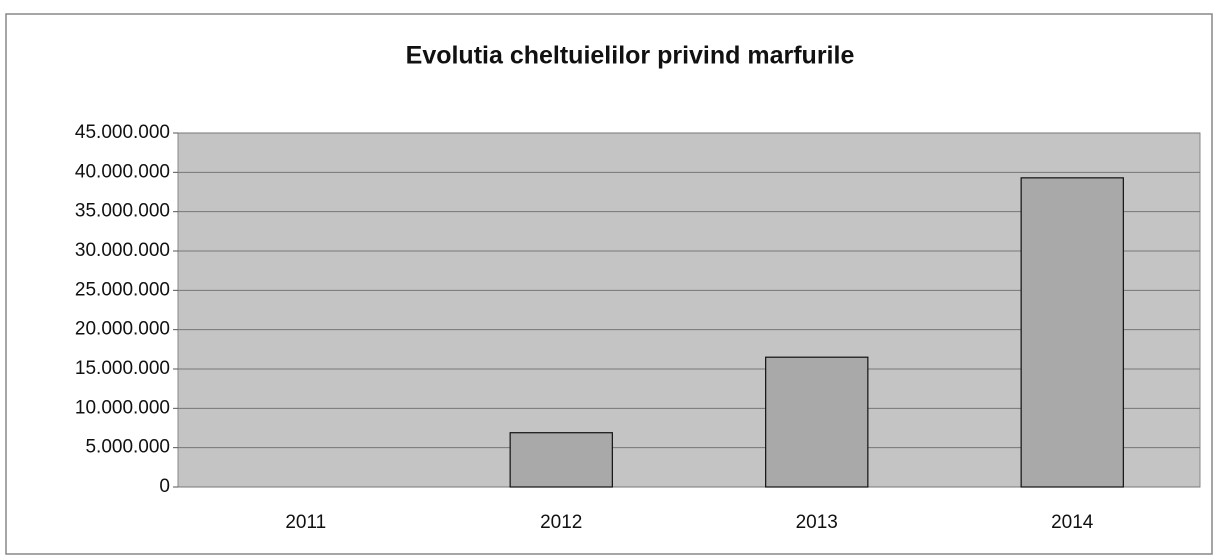 The height and width of the screenshot is (560, 1218). Describe the element at coordinates (1072, 522) in the screenshot. I see `x-tick-label: 2014` at that location.